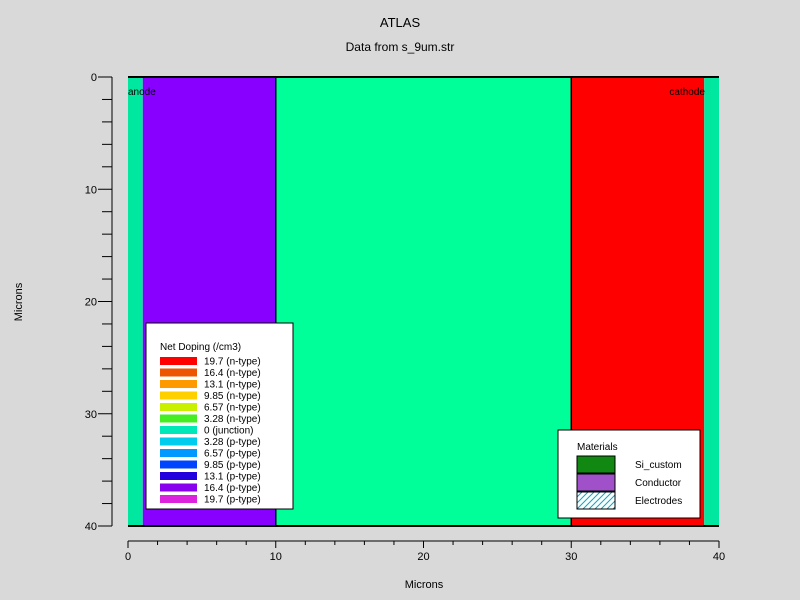 The image size is (800, 600). I want to click on doping-legend-label: 19.7 (p-type), so click(232, 500).